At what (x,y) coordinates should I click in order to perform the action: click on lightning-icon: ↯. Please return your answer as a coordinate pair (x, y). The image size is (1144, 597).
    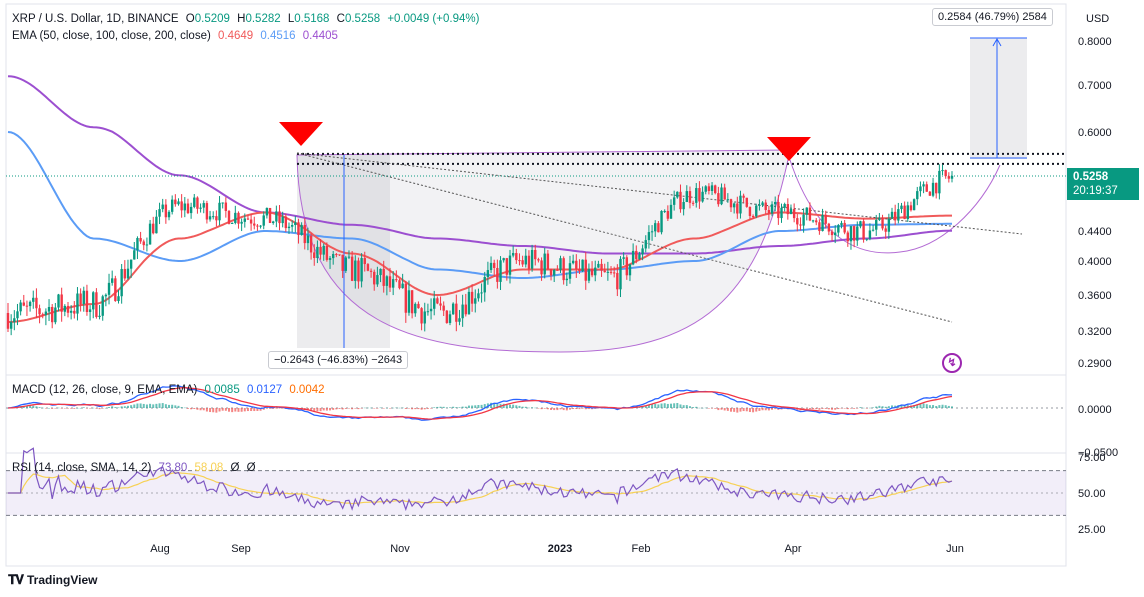
    Looking at the image, I should click on (952, 363).